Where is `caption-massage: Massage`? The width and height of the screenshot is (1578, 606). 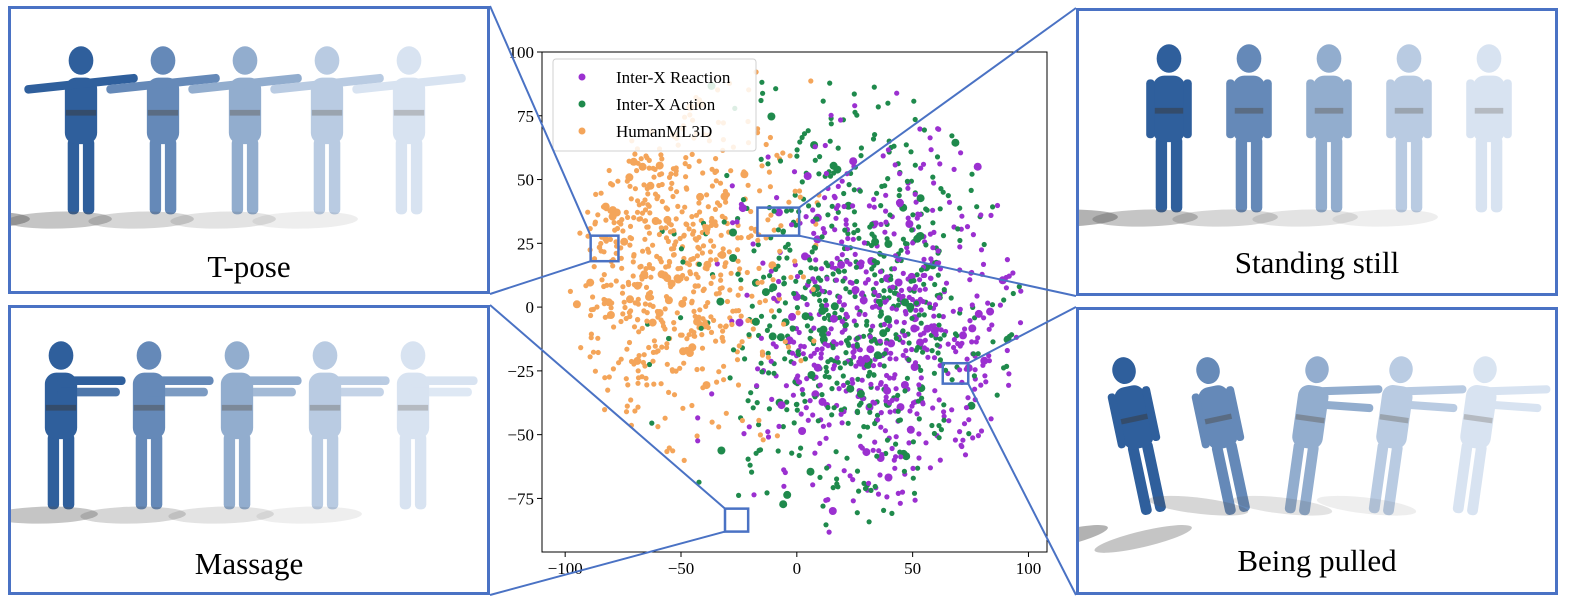
caption-massage: Massage is located at coordinates (249, 563).